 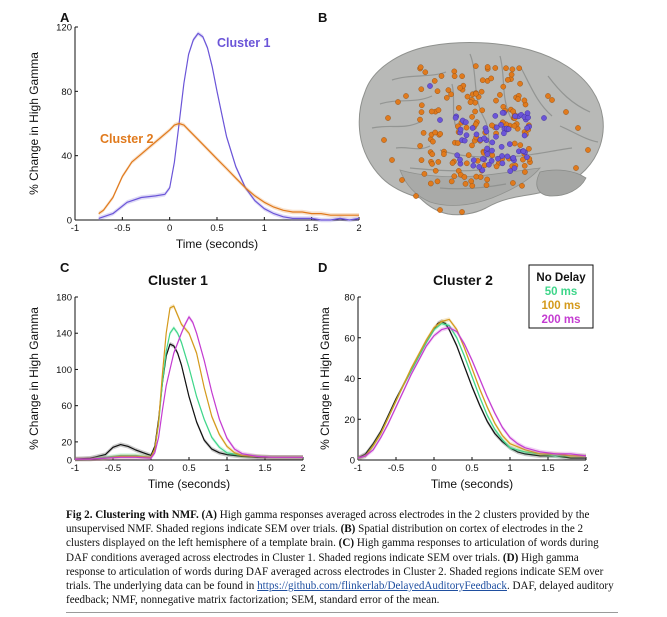 I want to click on y-tick-label-d: 80, so click(x=349, y=298).